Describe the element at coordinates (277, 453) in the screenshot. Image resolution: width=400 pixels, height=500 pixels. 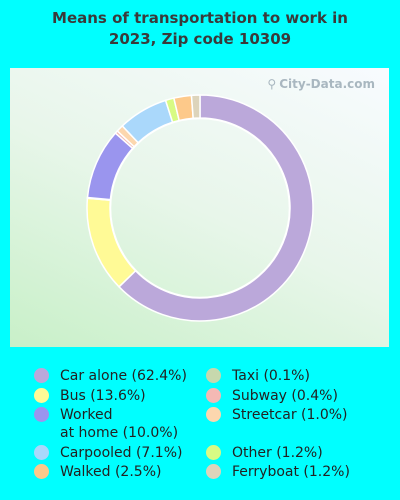
I see `legend-label-other: Other (1.2%)` at that location.